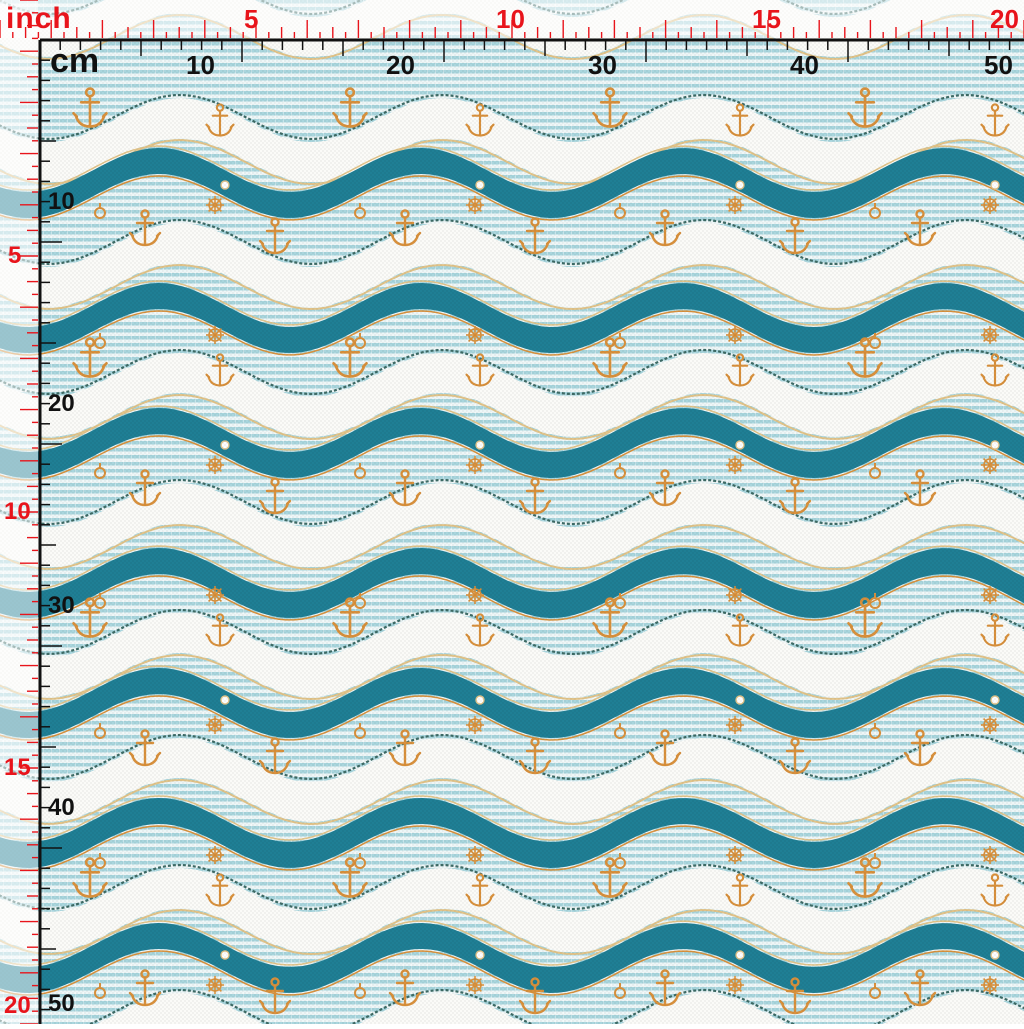  What do you see at coordinates (39, 18) in the screenshot?
I see `inch-unit-label: inch` at bounding box center [39, 18].